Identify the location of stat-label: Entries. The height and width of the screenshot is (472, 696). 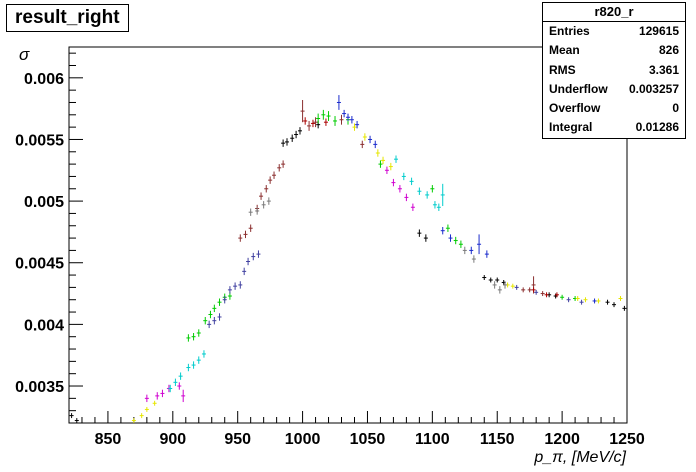
(569, 31).